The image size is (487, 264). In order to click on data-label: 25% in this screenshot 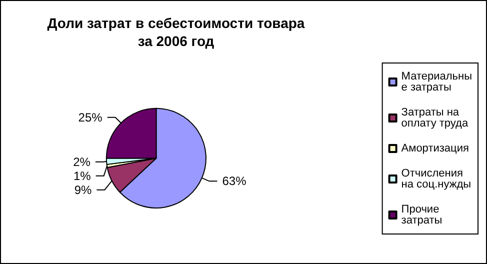, I will do `click(90, 117)`.